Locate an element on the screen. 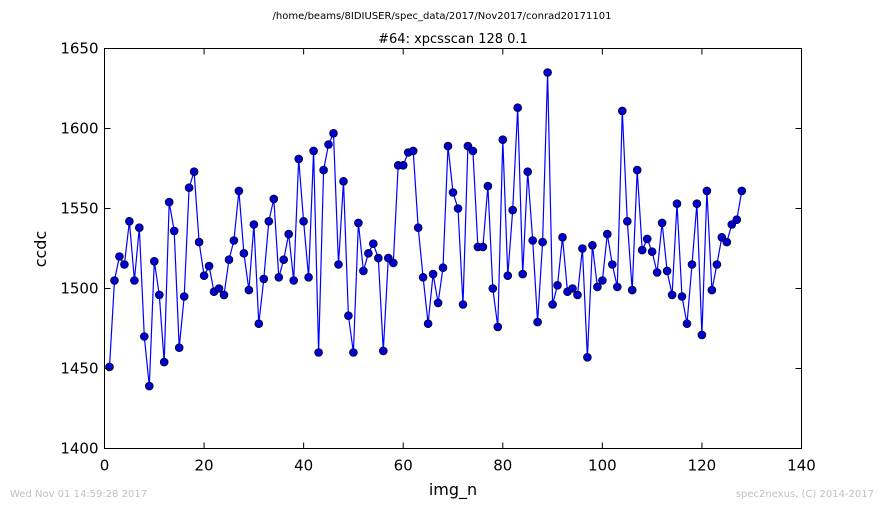 The height and width of the screenshot is (509, 884). y-axis-label: ccdc is located at coordinates (40, 249).